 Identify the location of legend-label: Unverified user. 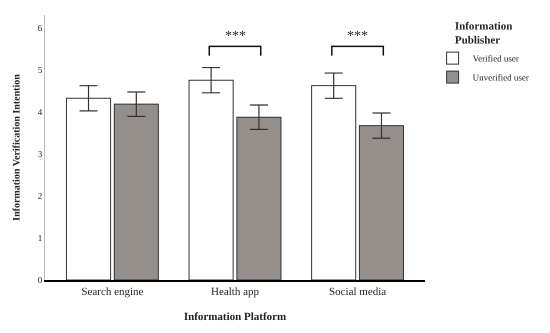
(500, 77).